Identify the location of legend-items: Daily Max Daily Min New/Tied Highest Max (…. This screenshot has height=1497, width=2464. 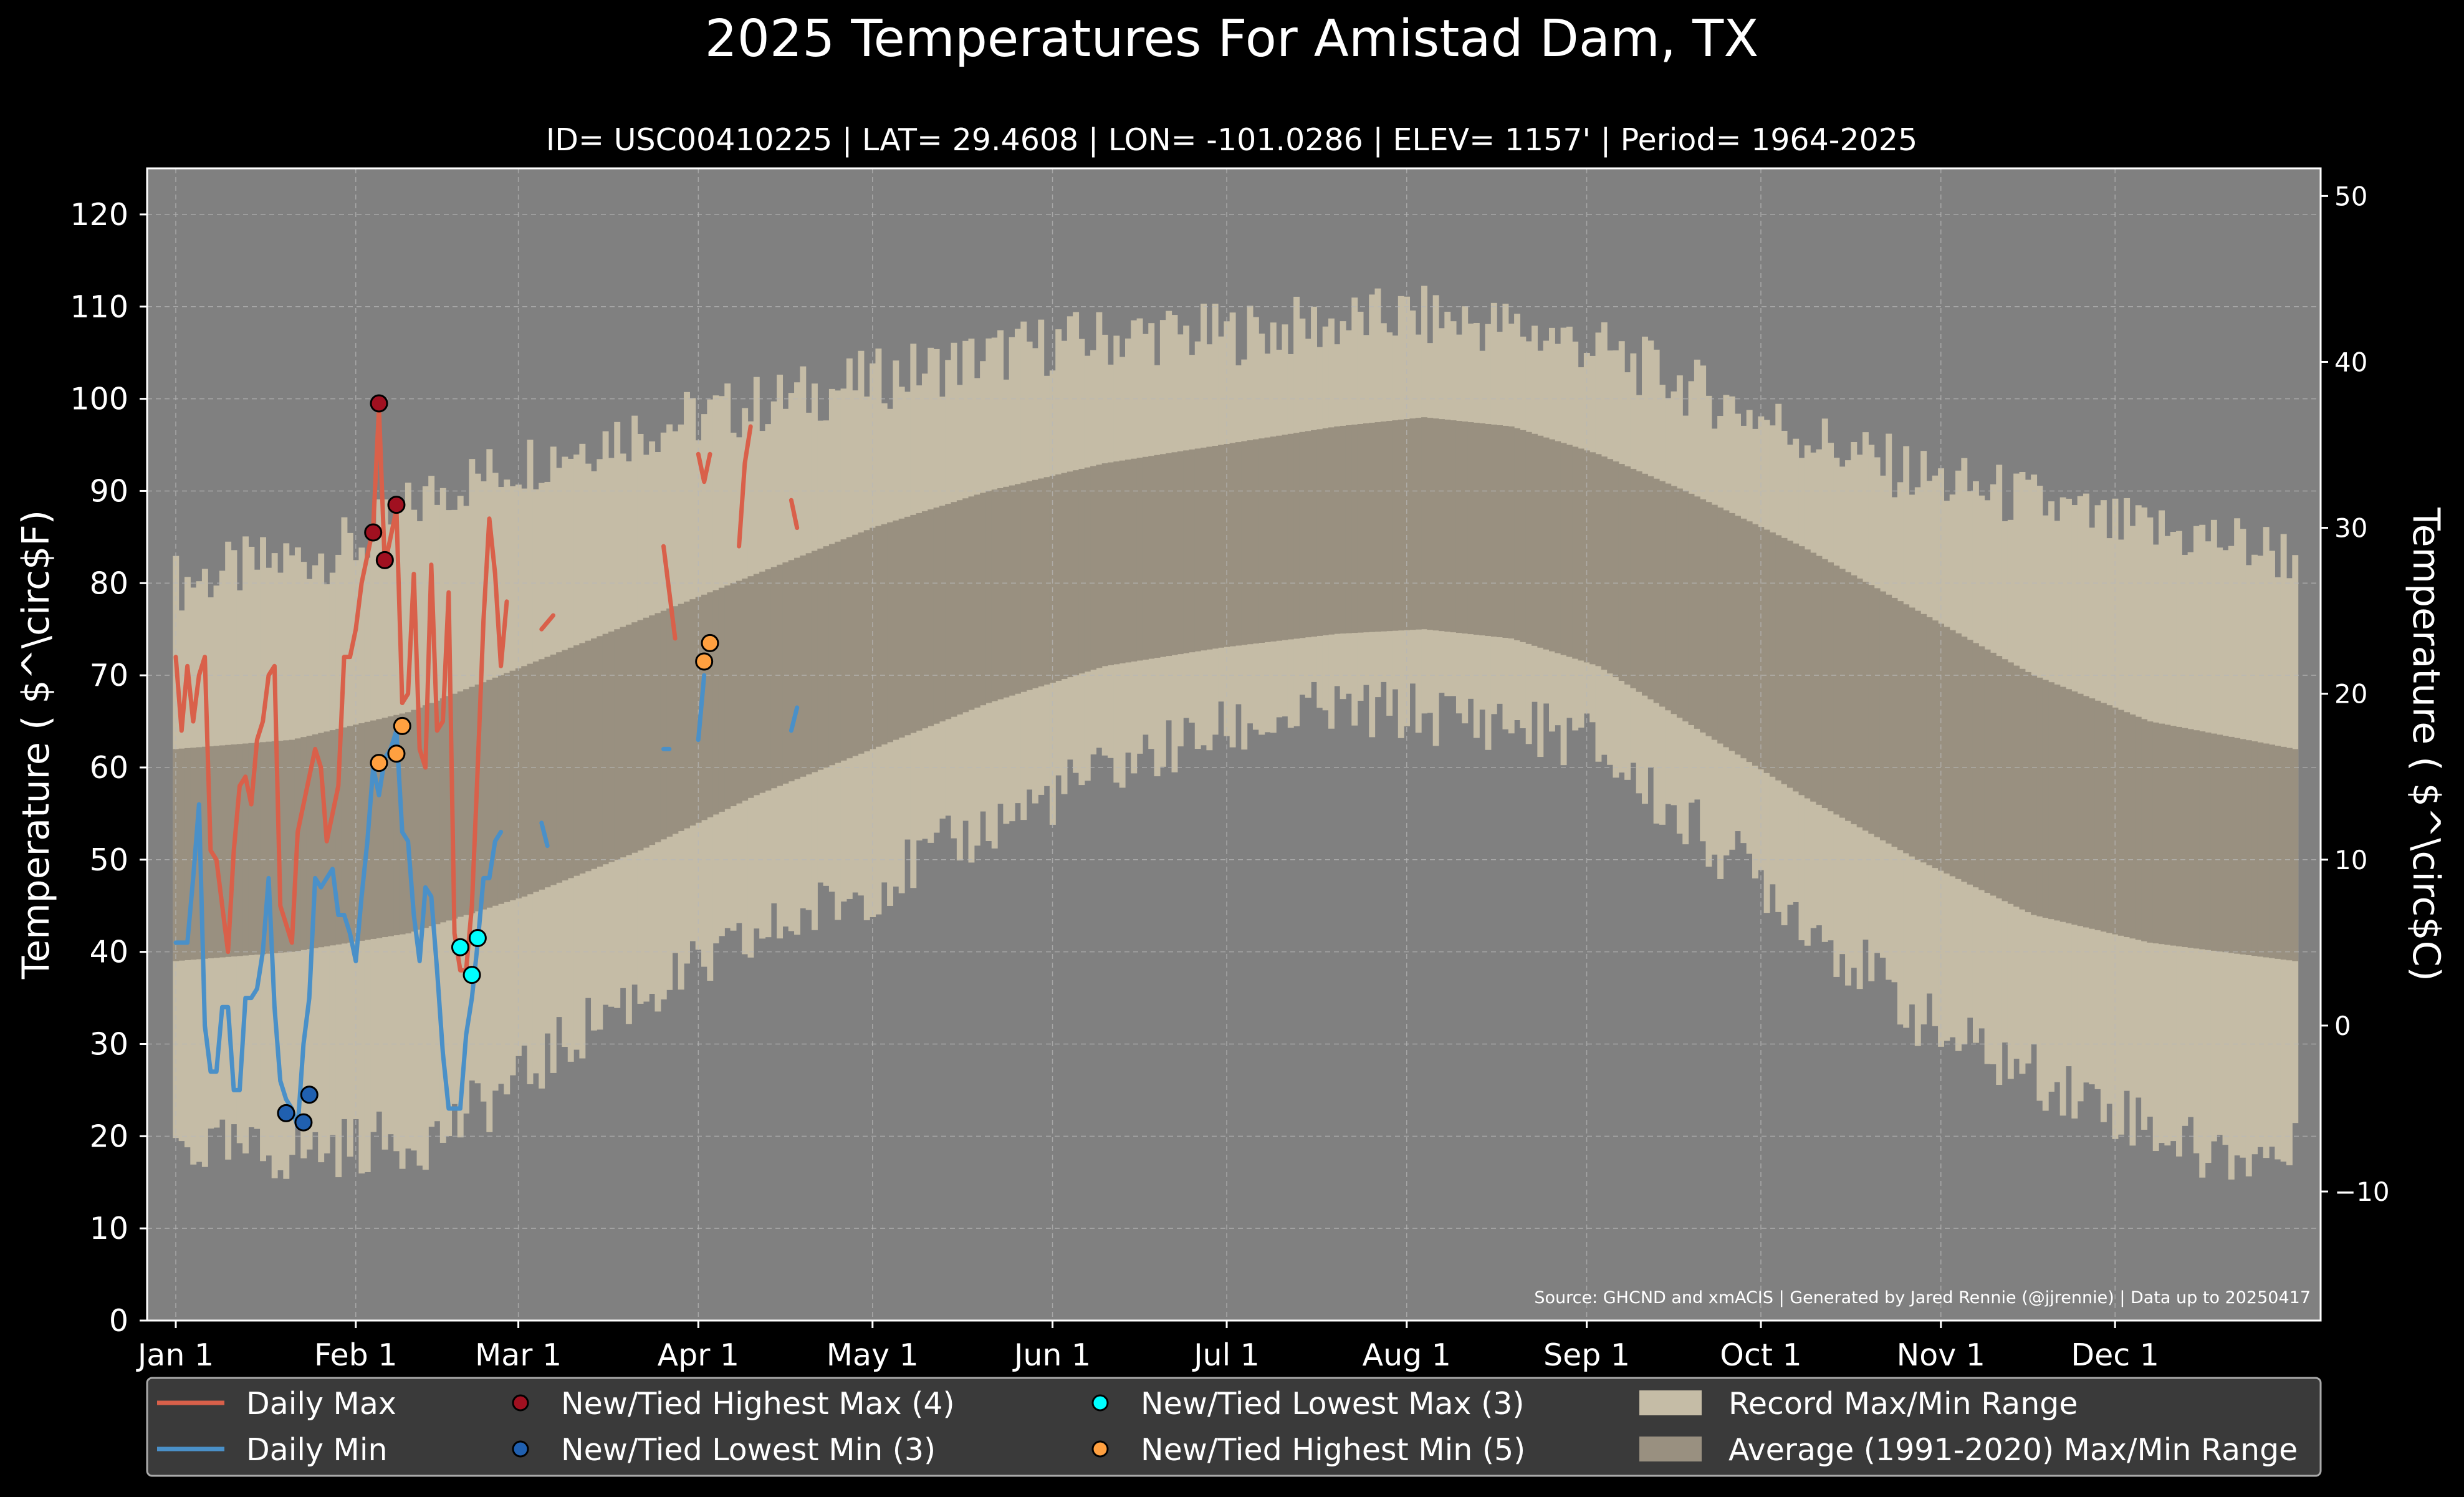
(1227, 1427).